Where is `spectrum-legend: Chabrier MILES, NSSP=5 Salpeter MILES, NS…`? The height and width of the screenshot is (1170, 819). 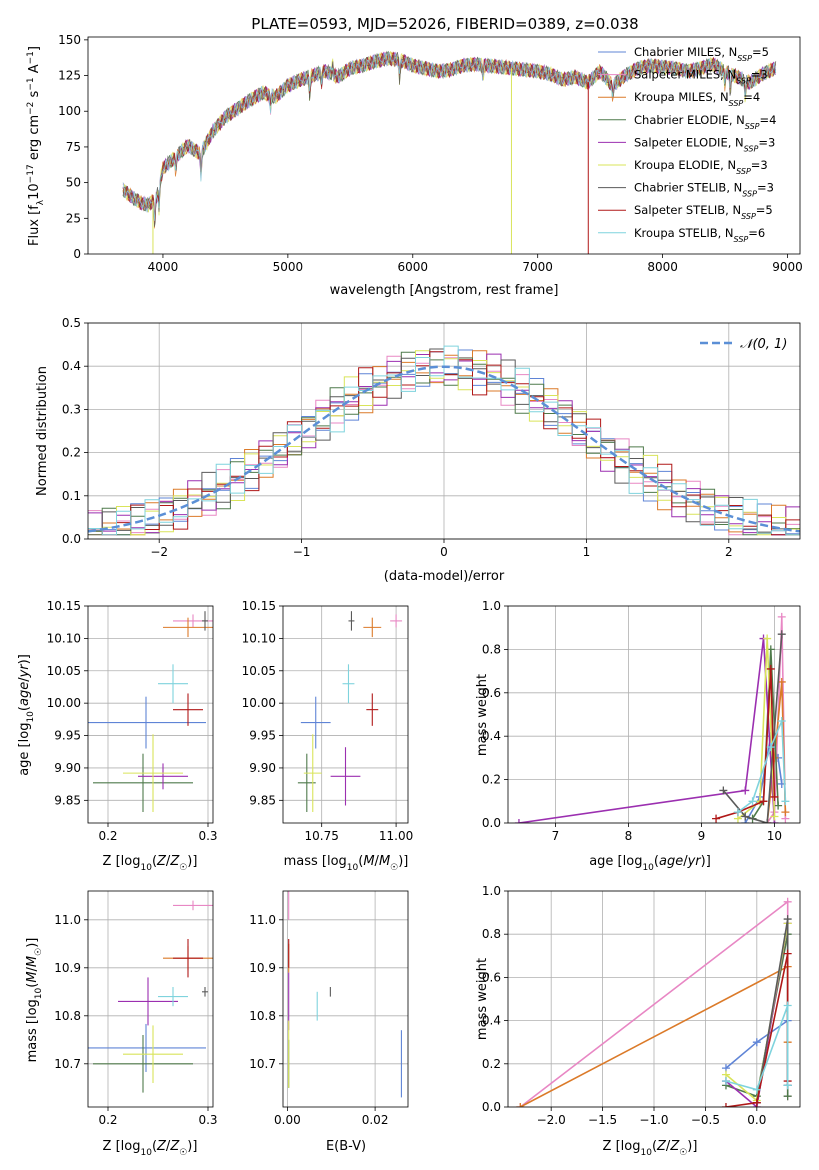 spectrum-legend: Chabrier MILES, NSSP=5 Salpeter MILES, NS… is located at coordinates (687, 144).